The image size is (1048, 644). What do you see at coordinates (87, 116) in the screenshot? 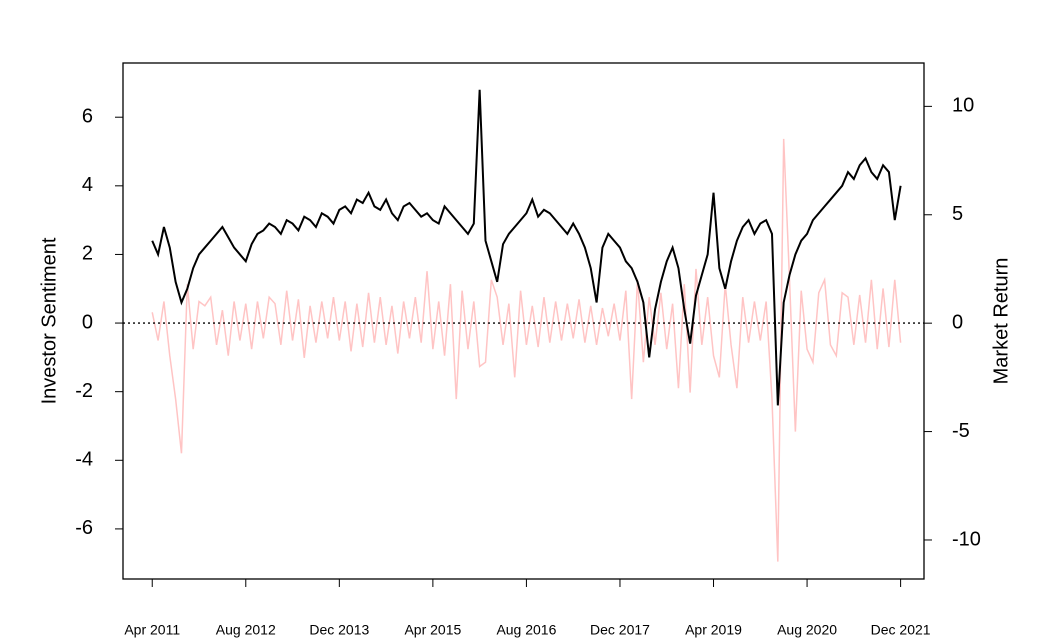
I see `y-tick-label: 6` at bounding box center [87, 116].